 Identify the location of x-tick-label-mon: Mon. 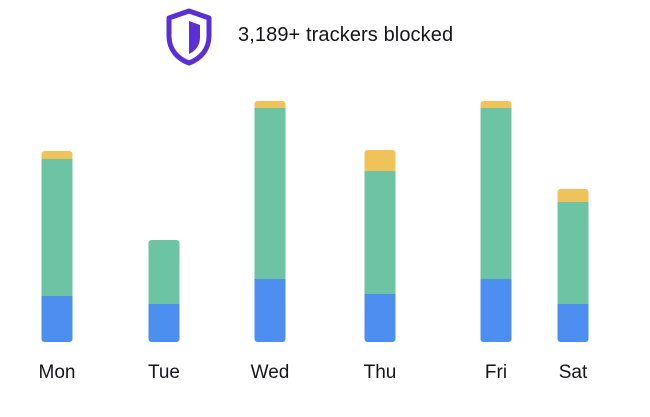
(57, 372).